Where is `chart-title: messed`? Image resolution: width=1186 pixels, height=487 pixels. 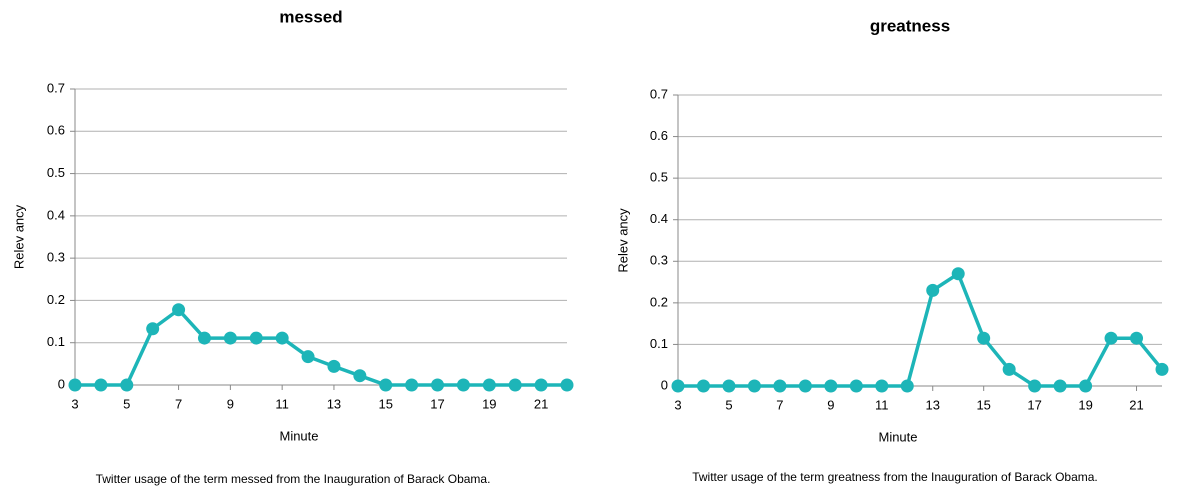
chart-title: messed is located at coordinates (310, 16).